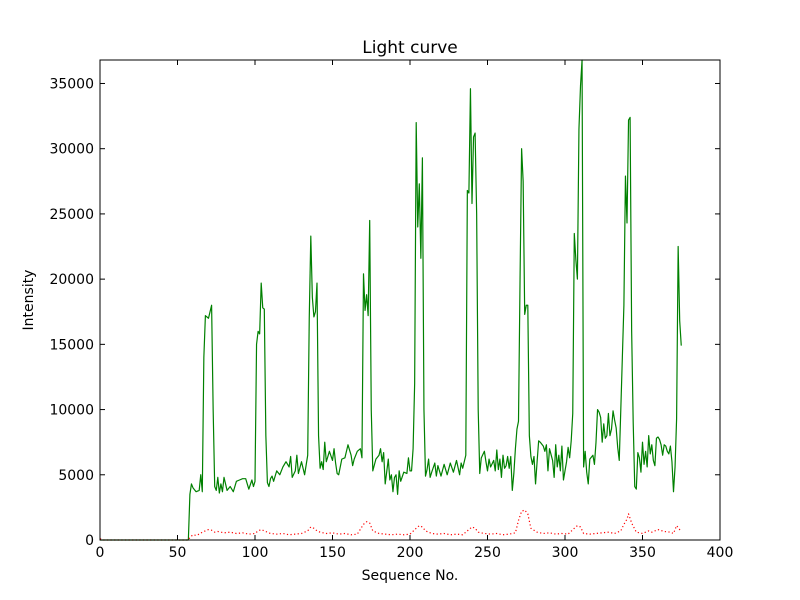 This screenshot has height=600, width=800. Describe the element at coordinates (71, 150) in the screenshot. I see `y-tick-label: 30000` at that location.